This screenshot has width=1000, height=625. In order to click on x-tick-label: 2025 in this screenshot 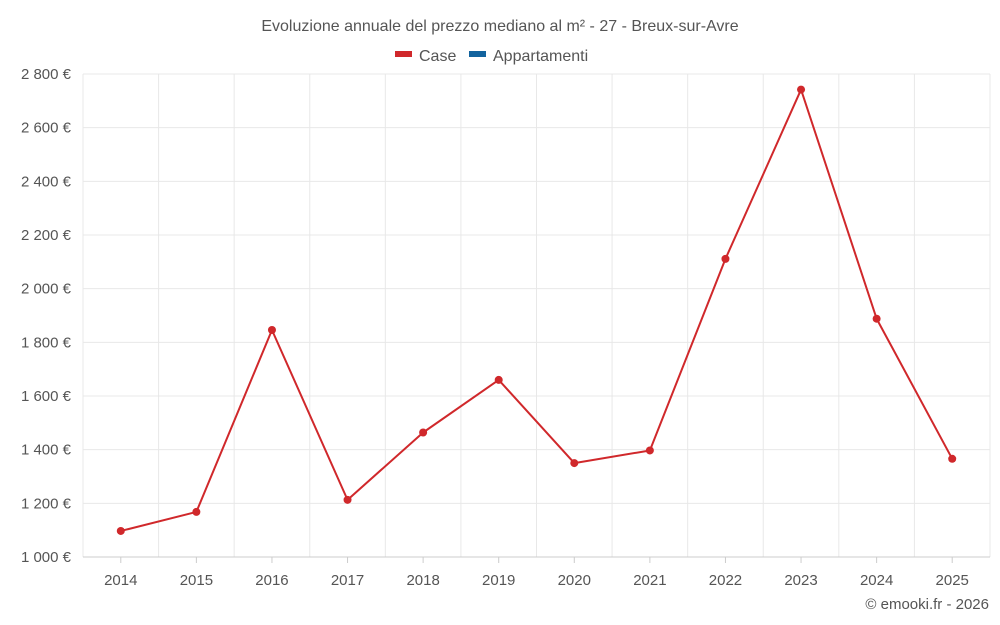, I will do `click(952, 580)`.